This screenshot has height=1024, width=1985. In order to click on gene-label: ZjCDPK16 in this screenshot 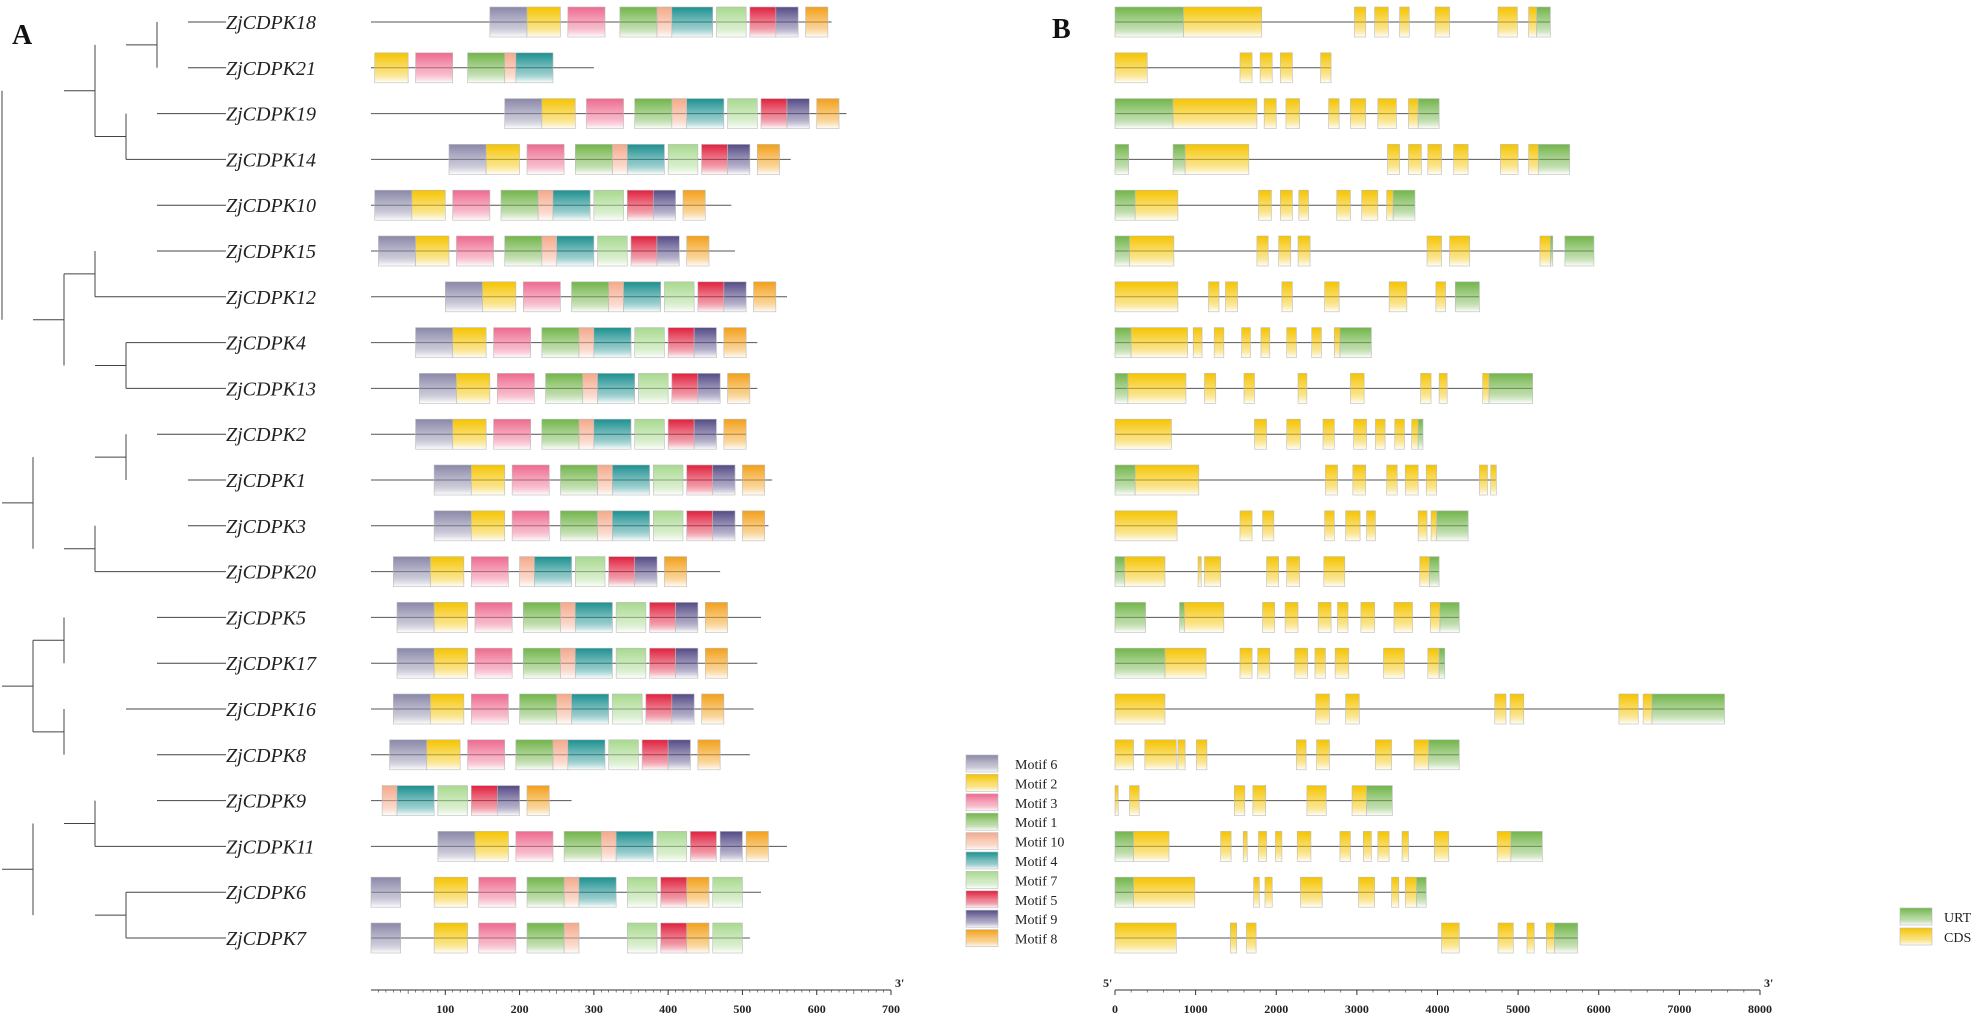, I will do `click(271, 710)`.